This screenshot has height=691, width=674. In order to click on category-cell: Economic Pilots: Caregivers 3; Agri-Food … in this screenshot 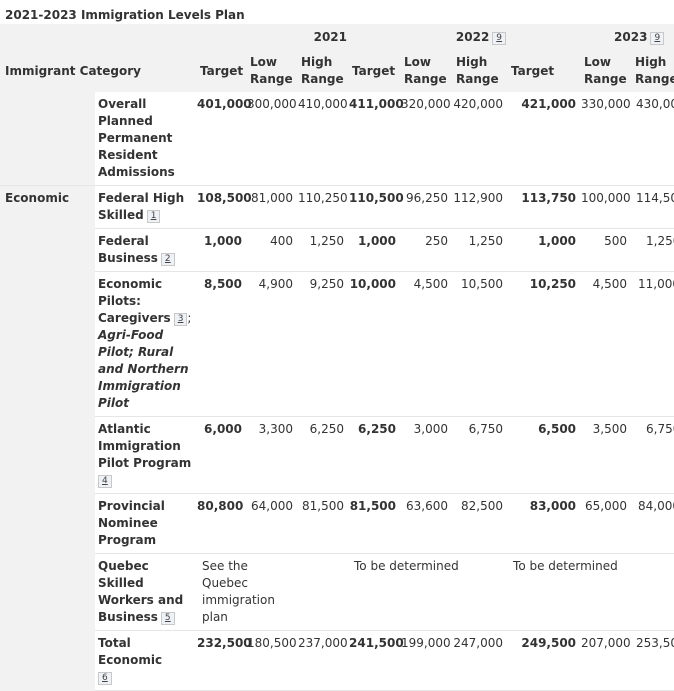, I will do `click(146, 344)`.